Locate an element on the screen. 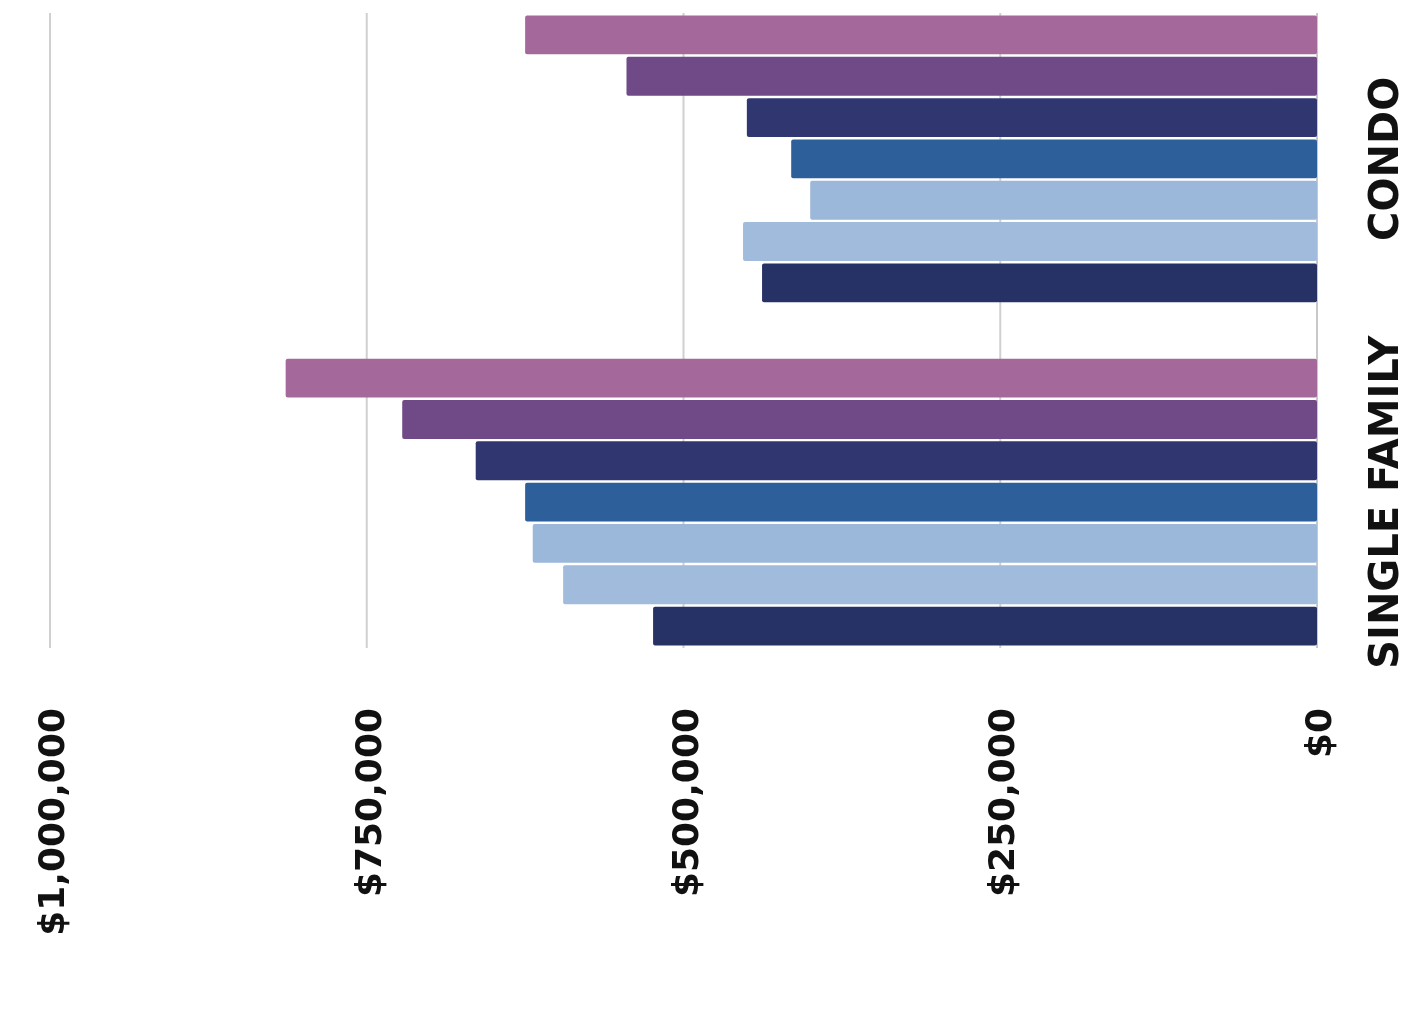  y-tick-label: CONDO is located at coordinates (1383, 158).